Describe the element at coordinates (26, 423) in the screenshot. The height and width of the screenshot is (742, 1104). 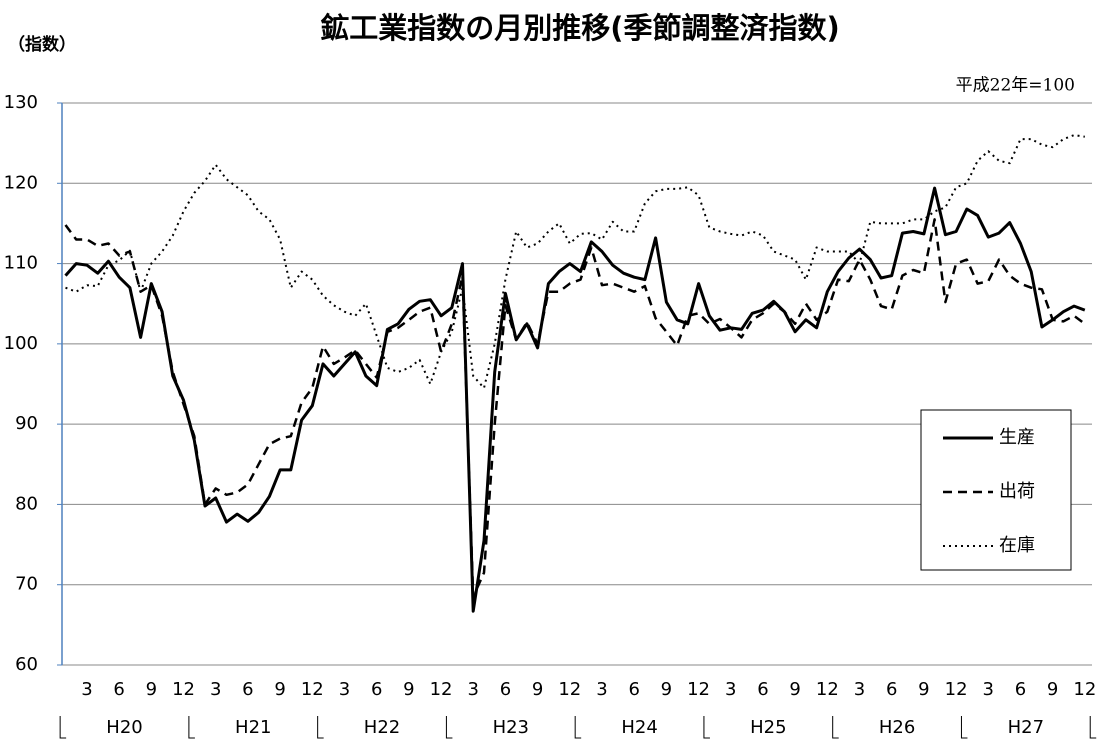
I see `y-tick-label: 90` at that location.